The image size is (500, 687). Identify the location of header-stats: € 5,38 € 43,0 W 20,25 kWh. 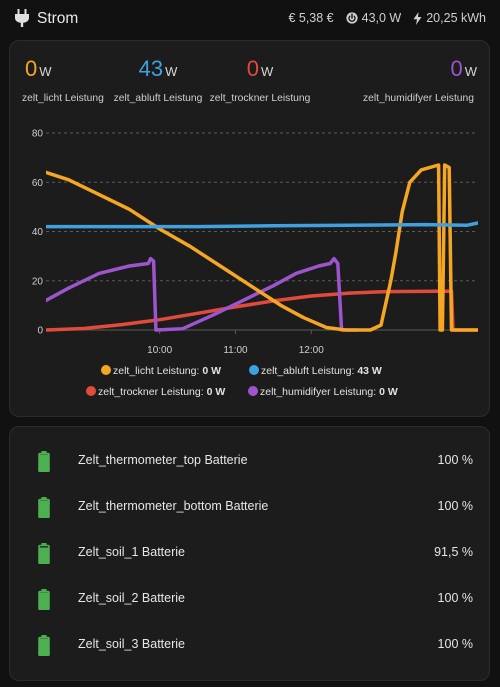
(387, 18).